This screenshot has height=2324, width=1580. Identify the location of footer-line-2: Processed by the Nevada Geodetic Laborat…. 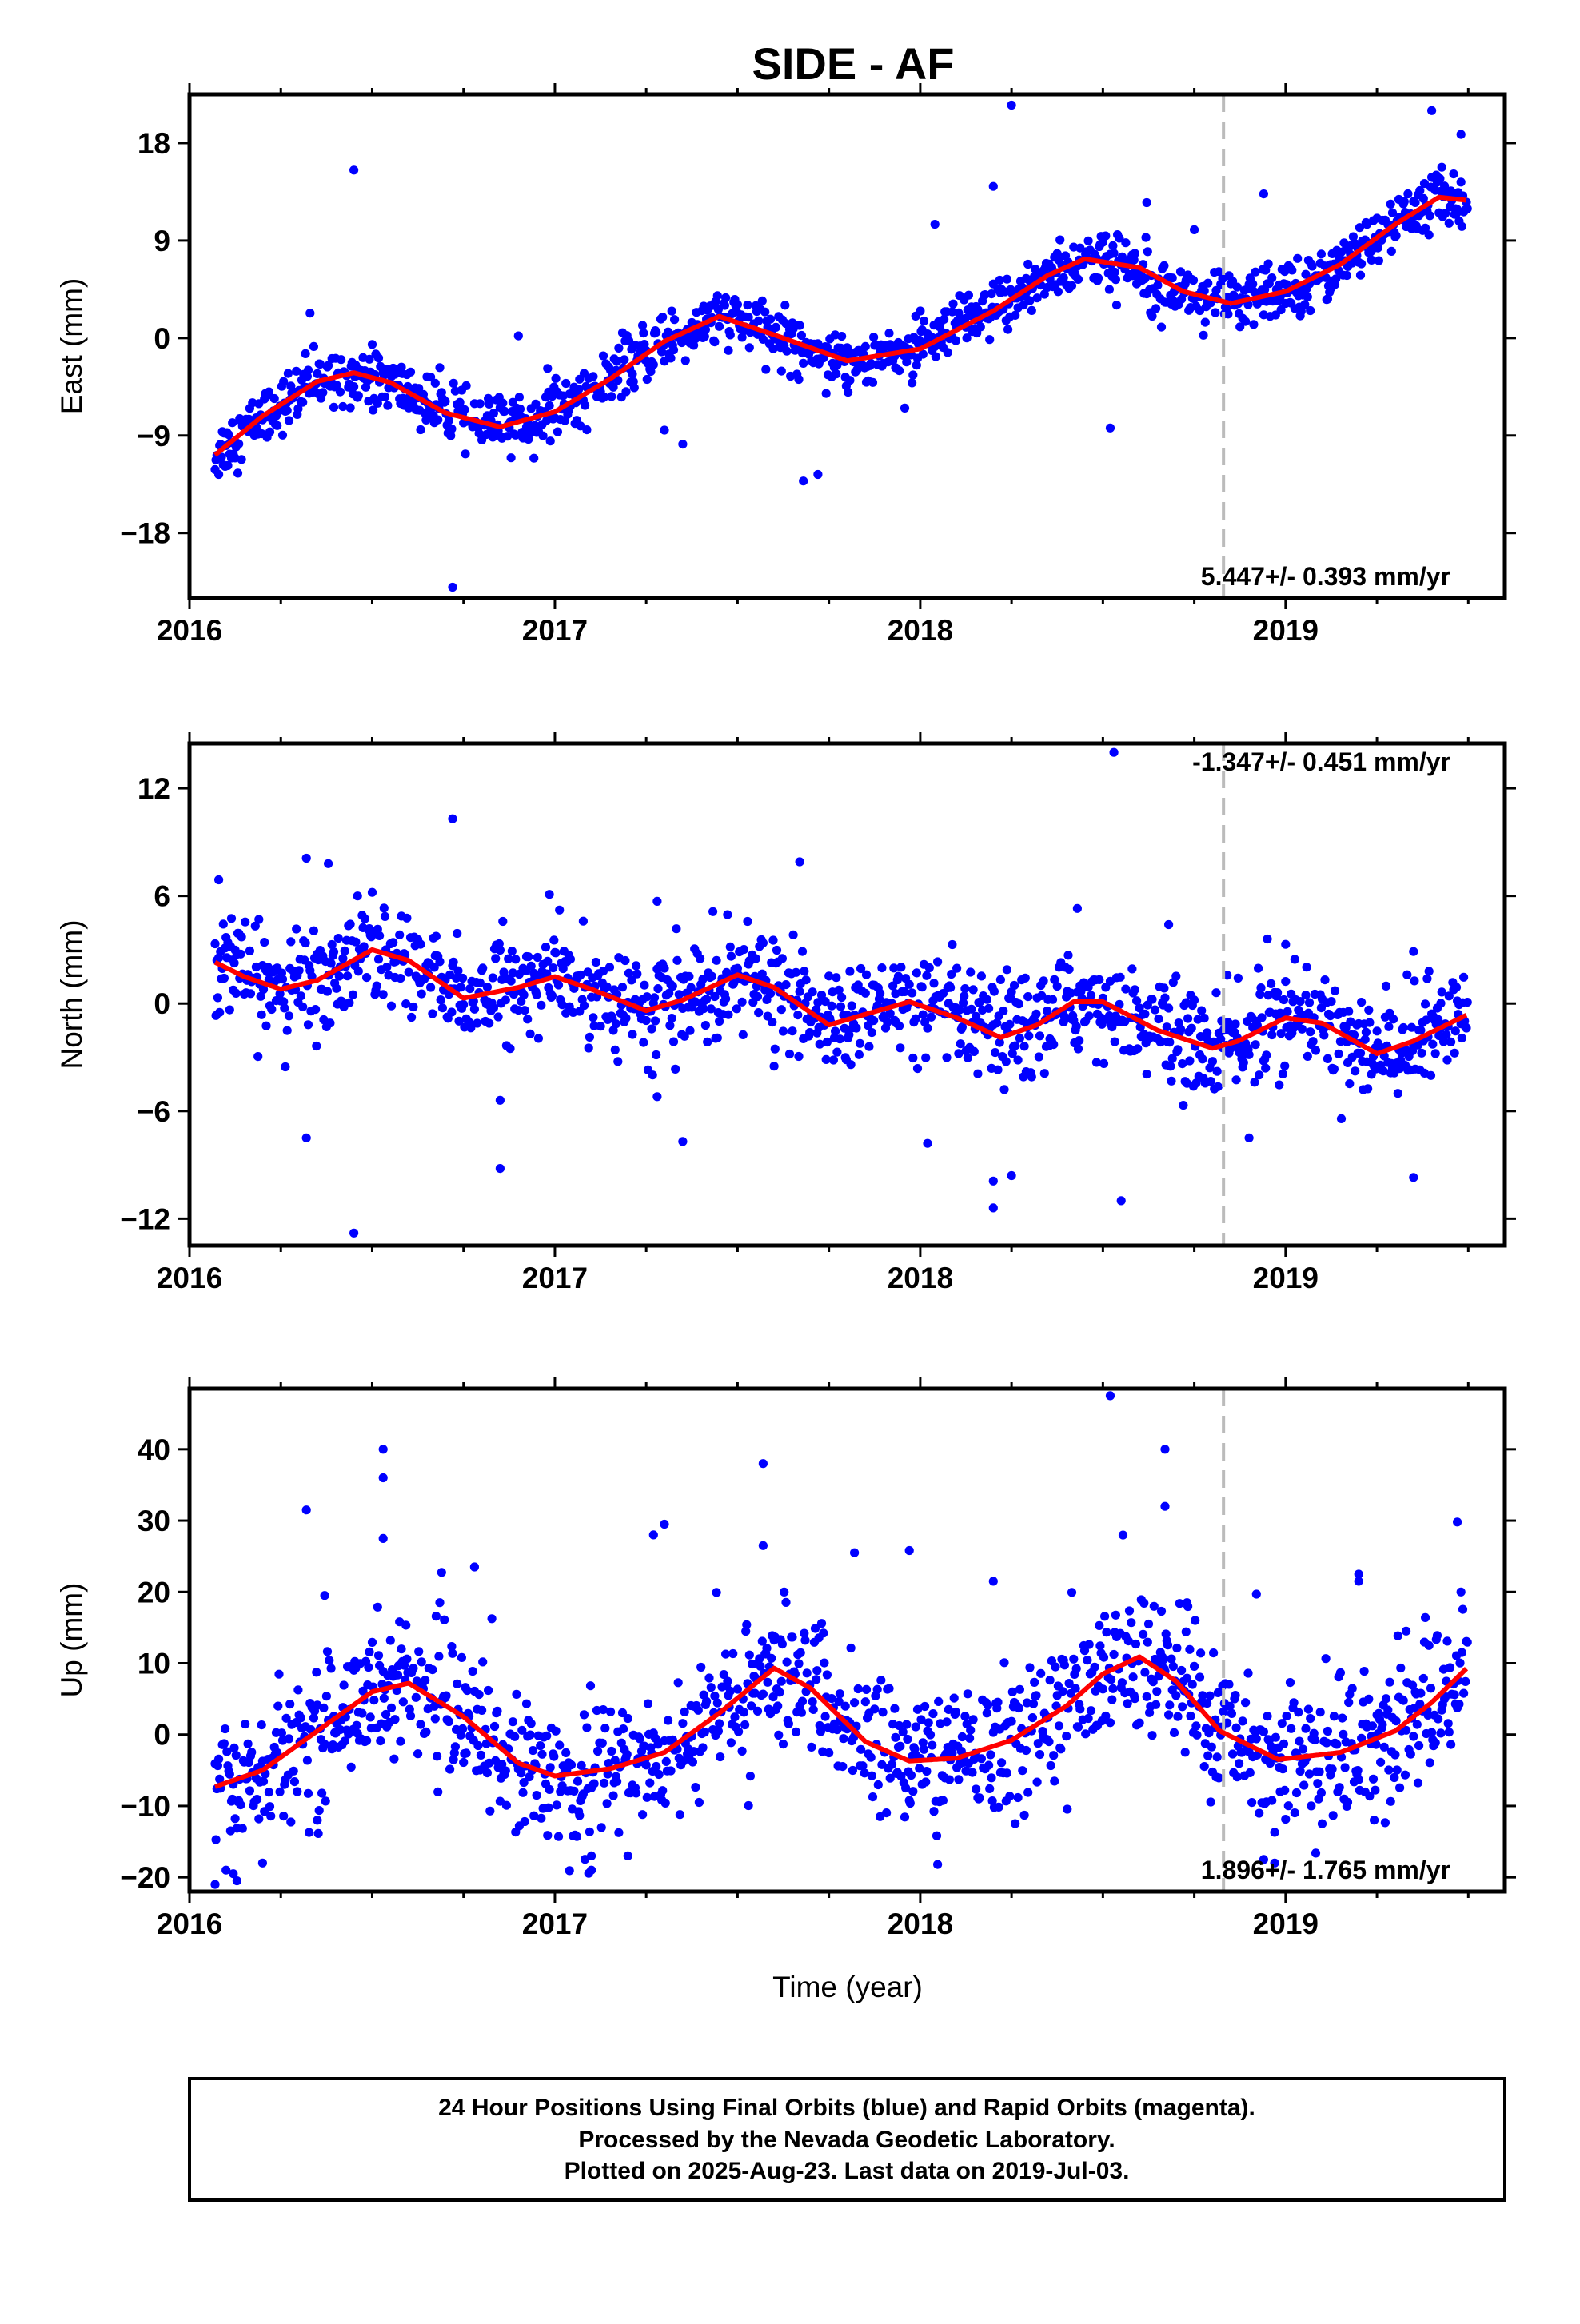
(846, 2140).